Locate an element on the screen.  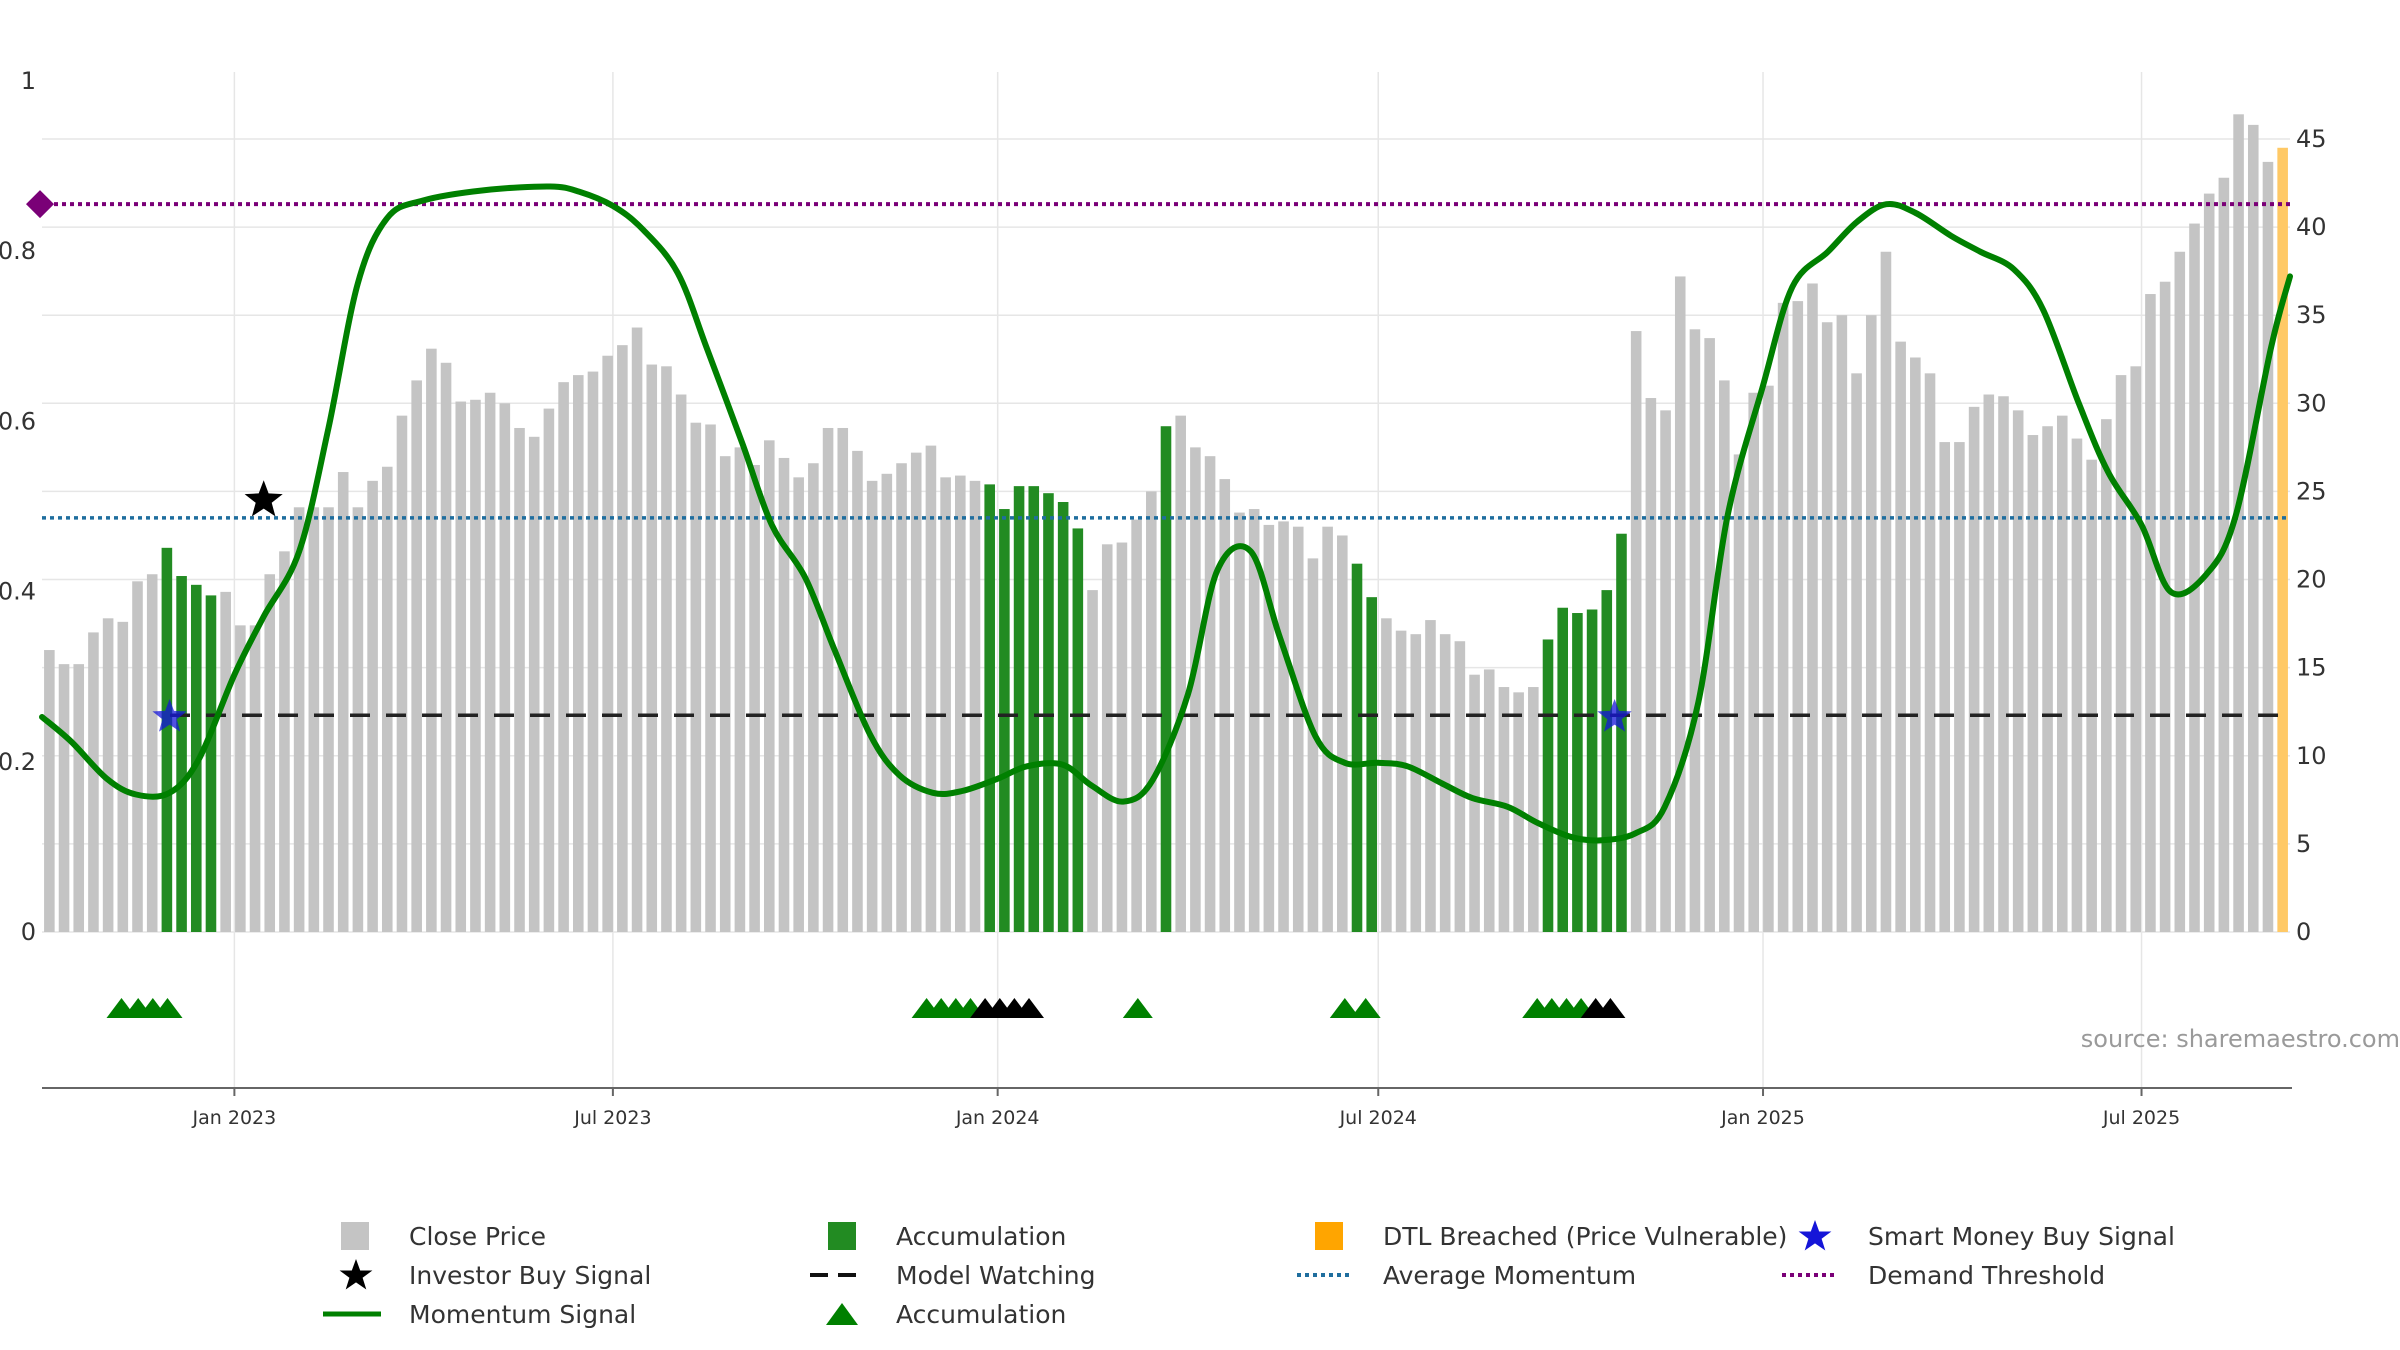
x-tick-label: Jan 2025 is located at coordinates (1762, 1118).